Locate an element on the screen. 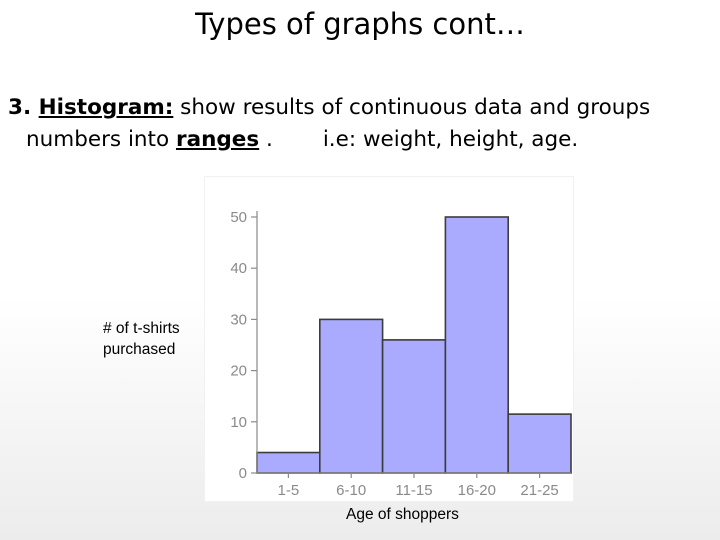 The width and height of the screenshot is (720, 540). x-tick-label: 21-25 is located at coordinates (539, 490).